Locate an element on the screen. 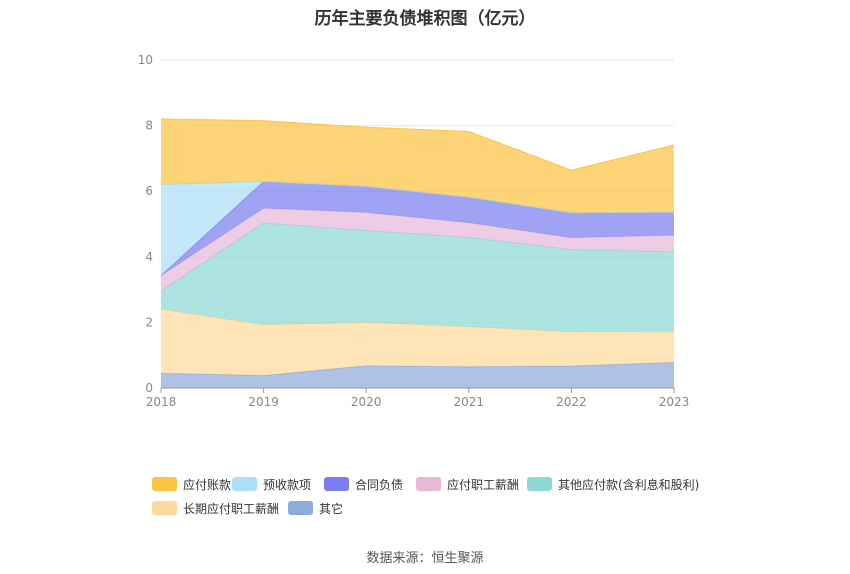 The width and height of the screenshot is (850, 574). legend-item: 应付账款 is located at coordinates (191, 484).